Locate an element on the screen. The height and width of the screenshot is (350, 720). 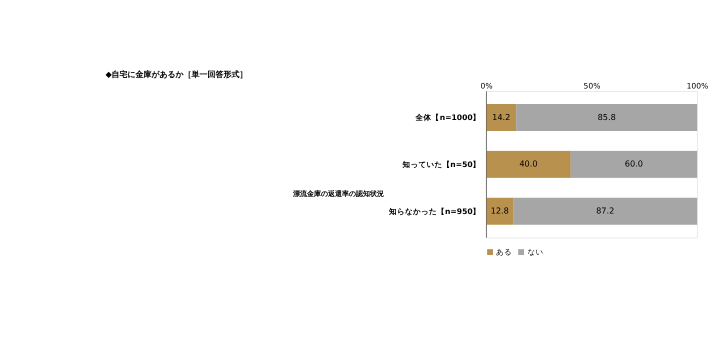
data-label: 40.0 is located at coordinates (528, 163).